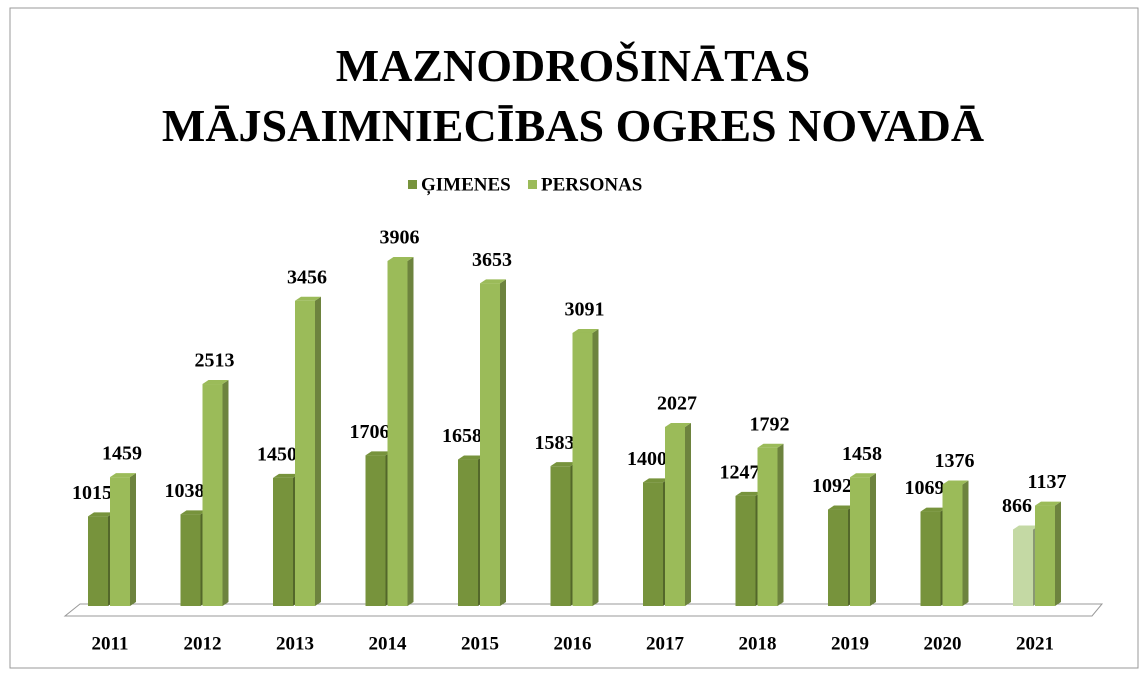 Image resolution: width=1147 pixels, height=675 pixels. I want to click on data-label: 3906, so click(400, 238).